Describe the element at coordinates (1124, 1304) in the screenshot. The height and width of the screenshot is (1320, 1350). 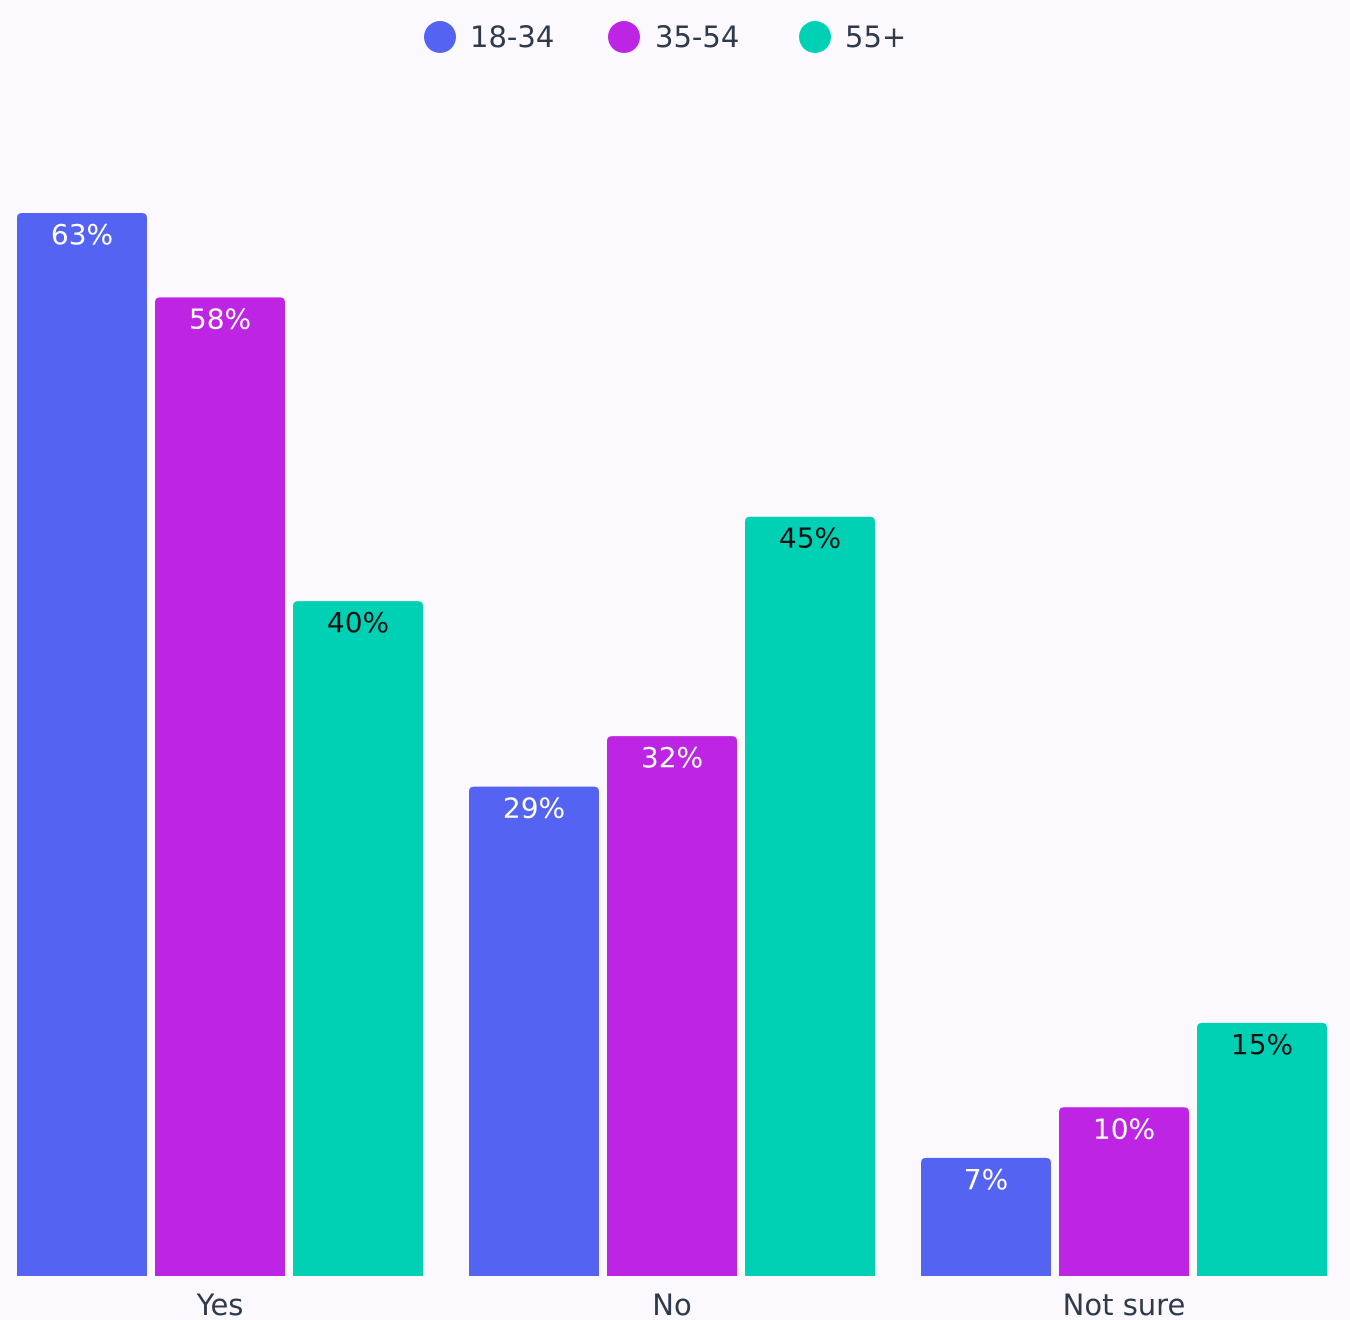
I see `category-label: Not sure` at that location.